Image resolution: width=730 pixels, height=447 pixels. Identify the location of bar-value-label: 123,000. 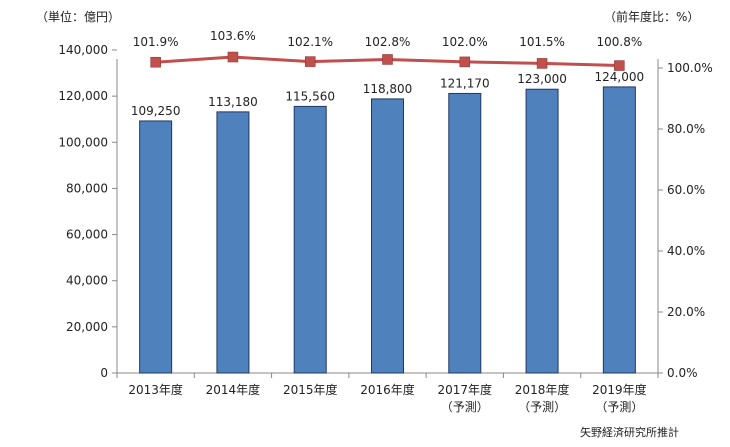
(542, 79).